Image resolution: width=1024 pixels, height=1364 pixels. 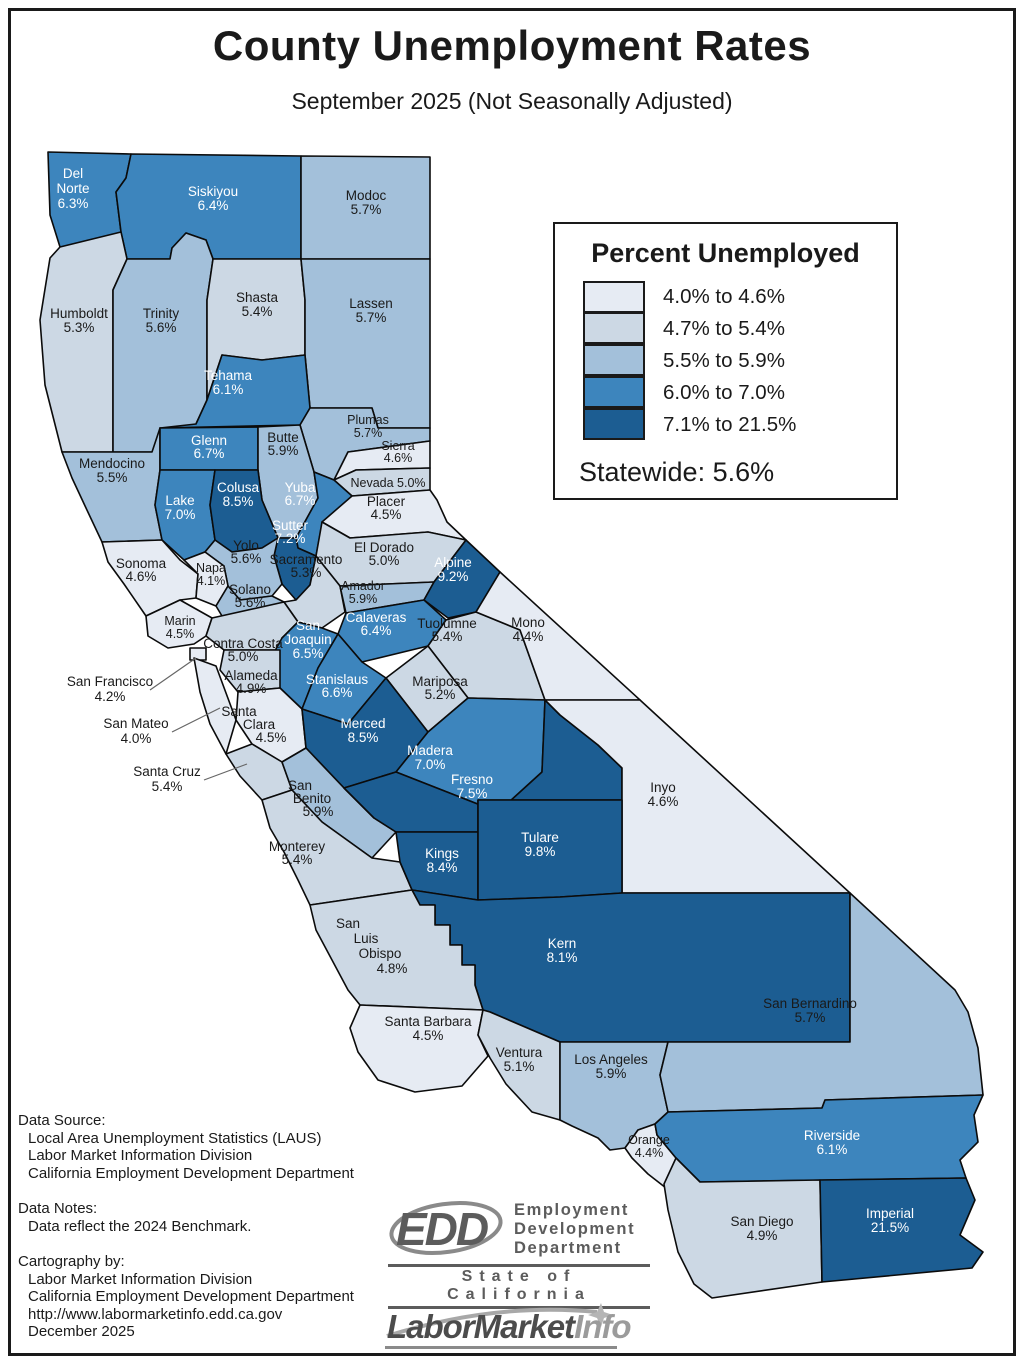 What do you see at coordinates (512, 101) in the screenshot?
I see `page-subtitle: September 2025 (Not Seasonally Adjusted)` at bounding box center [512, 101].